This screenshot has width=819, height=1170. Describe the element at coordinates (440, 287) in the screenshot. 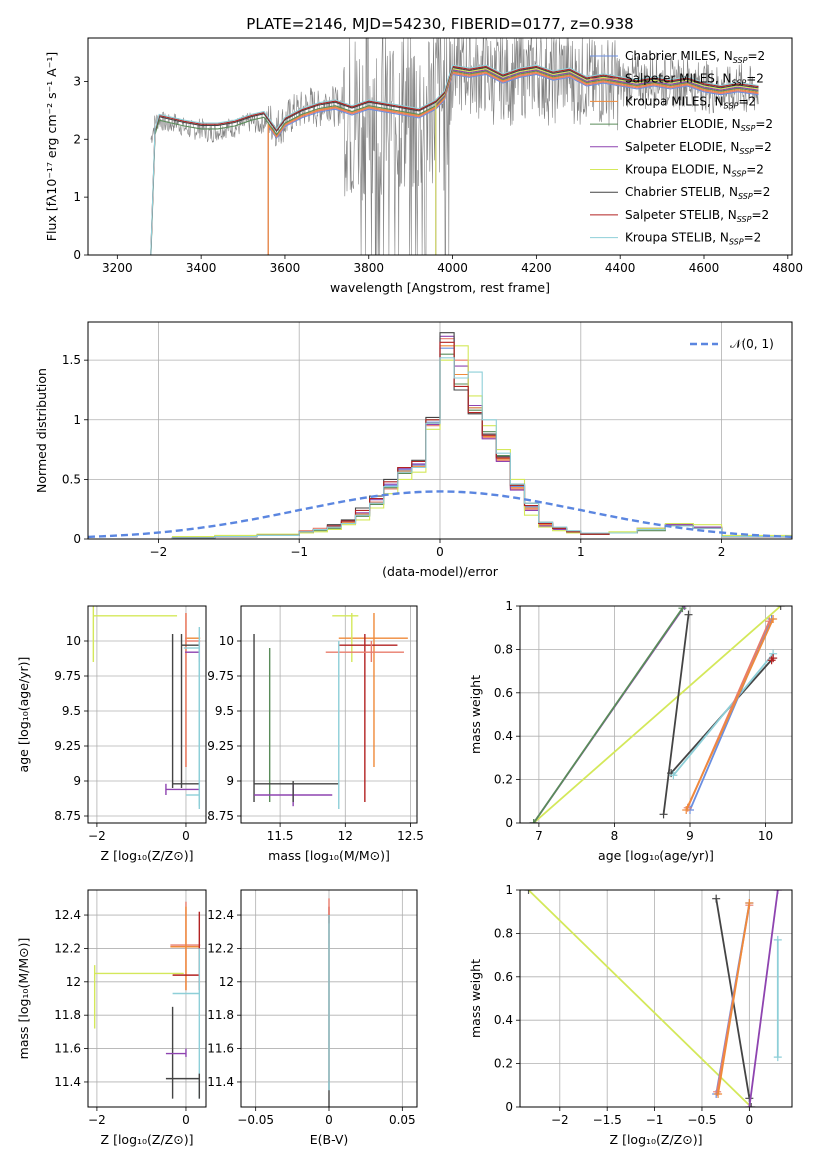

I see `xlabel-spectrum: wavelength [Angstrom, rest frame]` at that location.